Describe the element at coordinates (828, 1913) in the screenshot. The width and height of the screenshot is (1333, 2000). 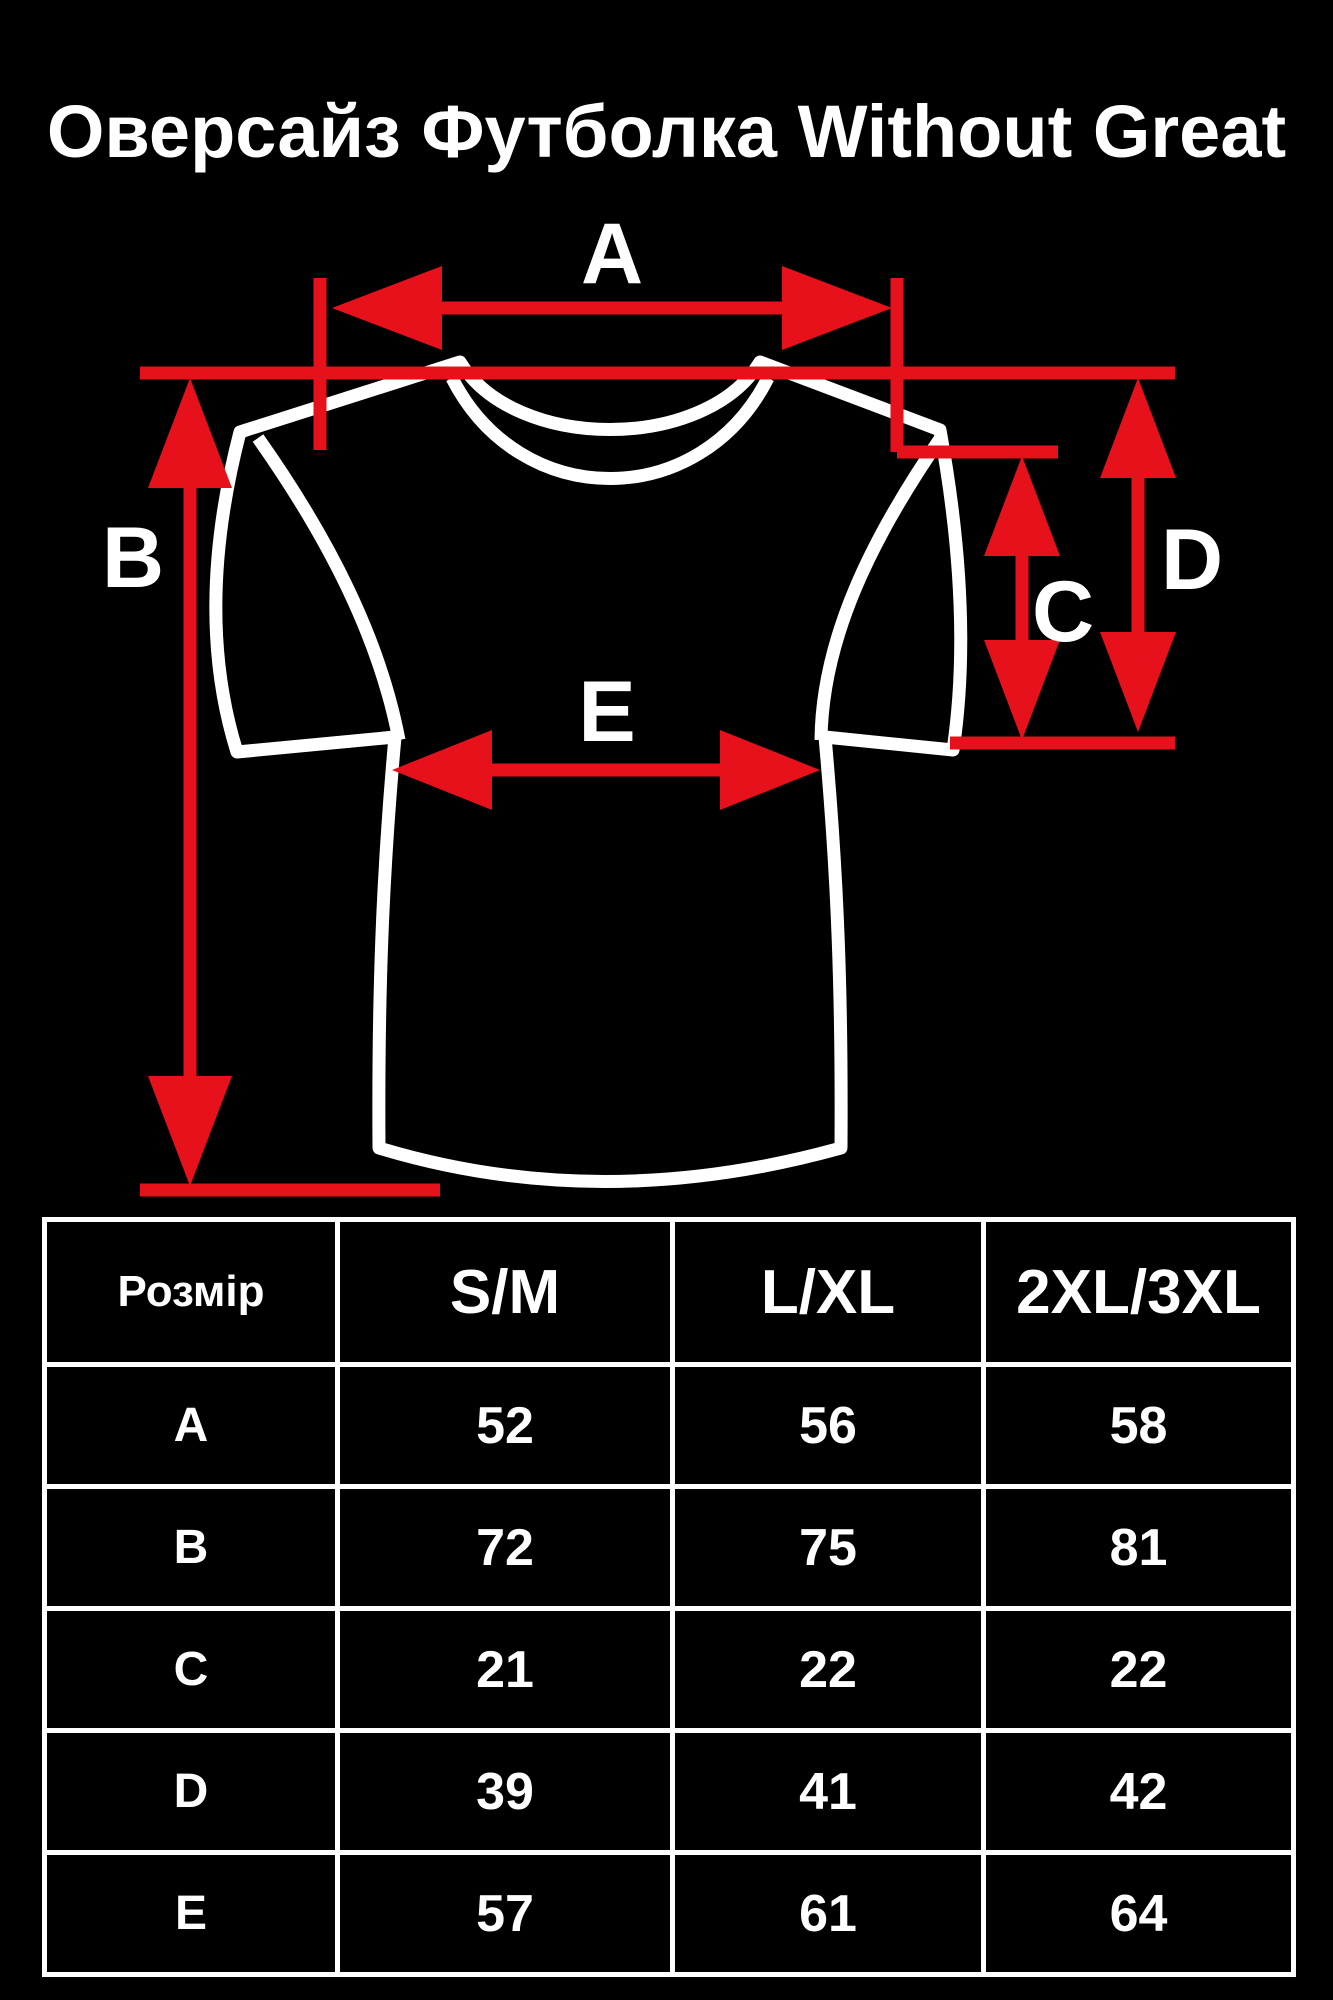
I see `value-cell: 61` at that location.